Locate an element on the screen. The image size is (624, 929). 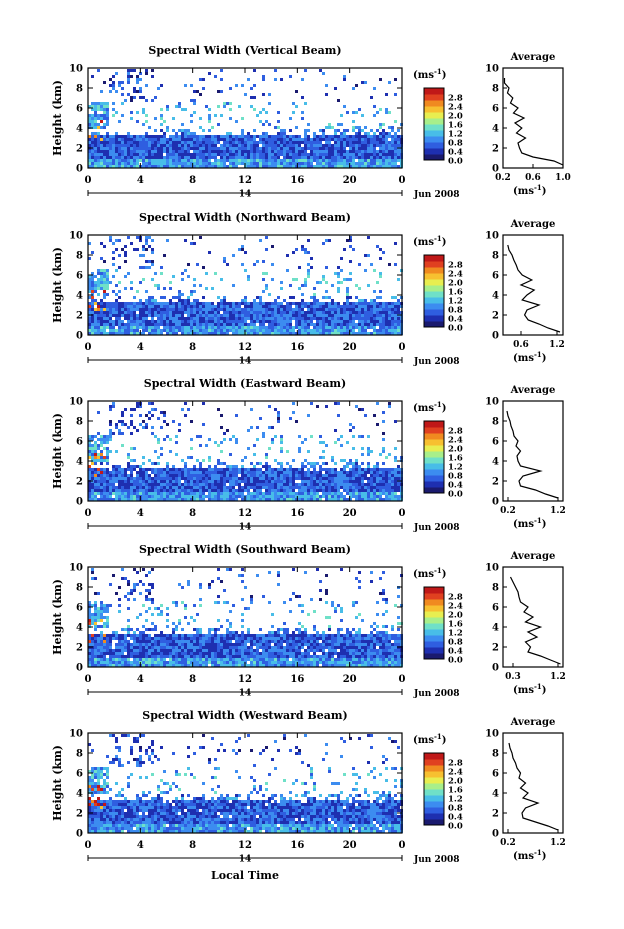
panel-title: Spectral Width (Eastward Beam) is located at coordinates (245, 383).